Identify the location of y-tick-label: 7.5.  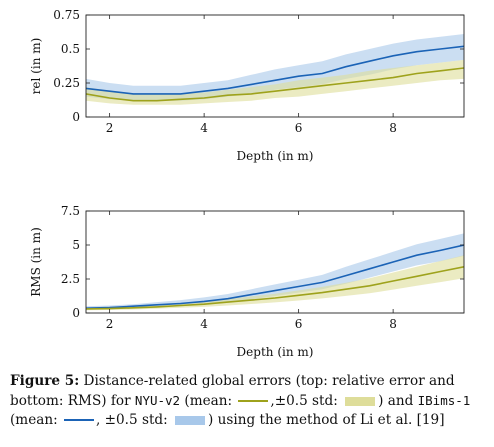
(70, 211).